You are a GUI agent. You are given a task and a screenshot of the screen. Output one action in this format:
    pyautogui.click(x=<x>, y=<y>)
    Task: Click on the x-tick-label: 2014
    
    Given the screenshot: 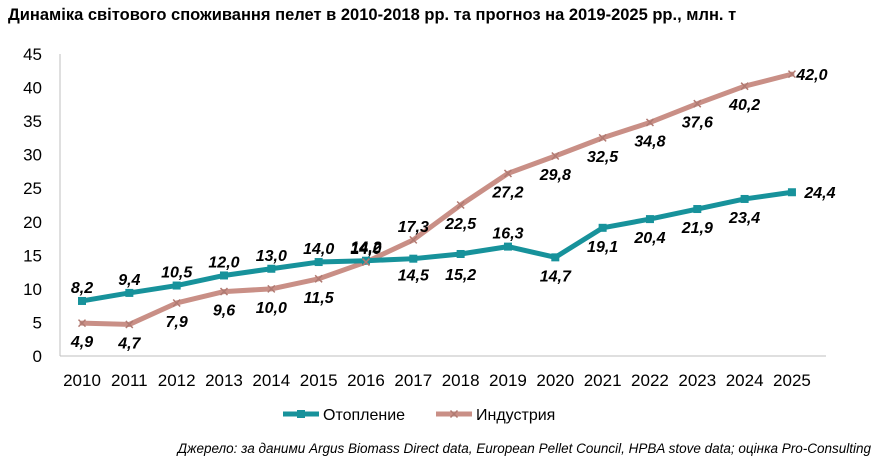 What is the action you would take?
    pyautogui.click(x=271, y=380)
    